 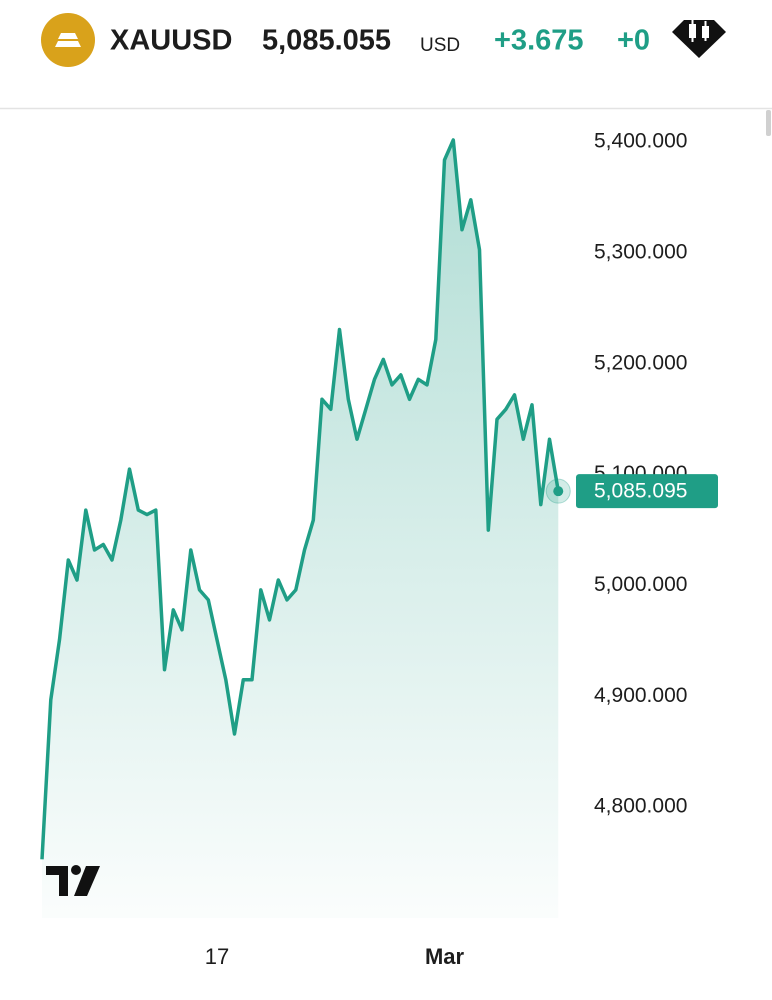 What do you see at coordinates (640, 252) in the screenshot?
I see `y-tick-label: 5,300.000` at bounding box center [640, 252].